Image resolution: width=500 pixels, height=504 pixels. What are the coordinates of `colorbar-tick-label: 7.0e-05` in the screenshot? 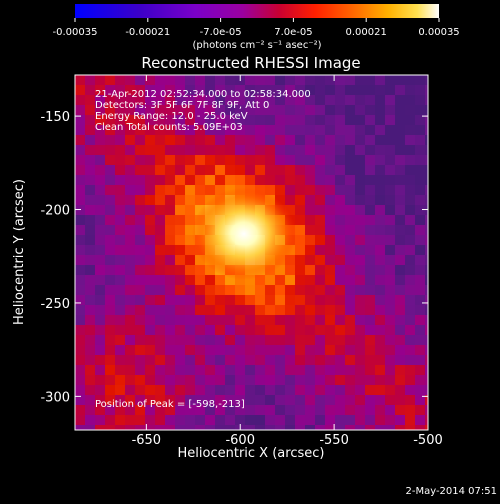 It's located at (293, 32).